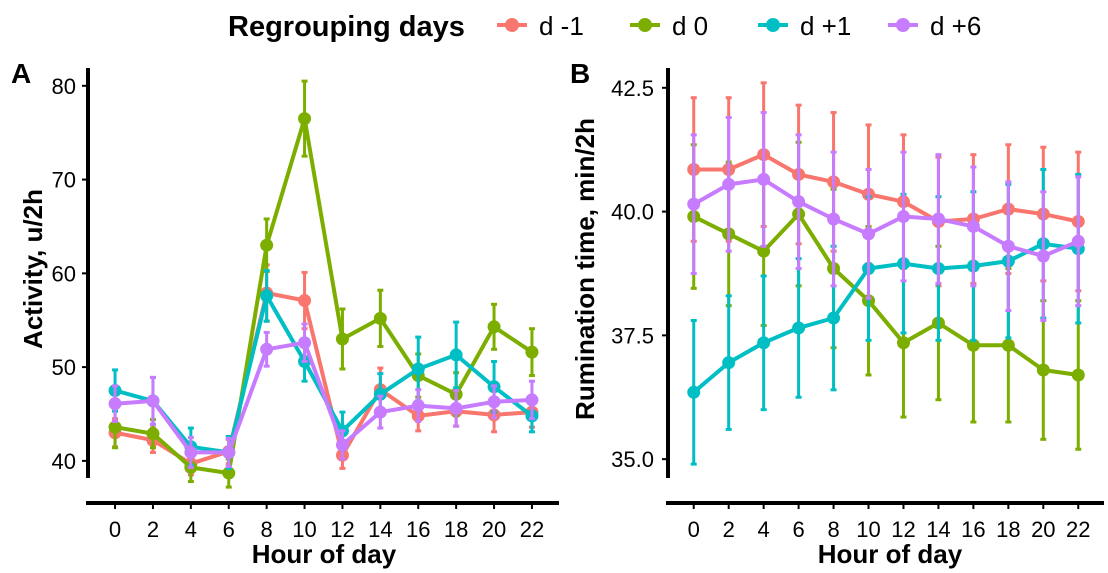 Image resolution: width=1108 pixels, height=573 pixels. What do you see at coordinates (955, 26) in the screenshot?
I see `legend-label: d +6` at bounding box center [955, 26].